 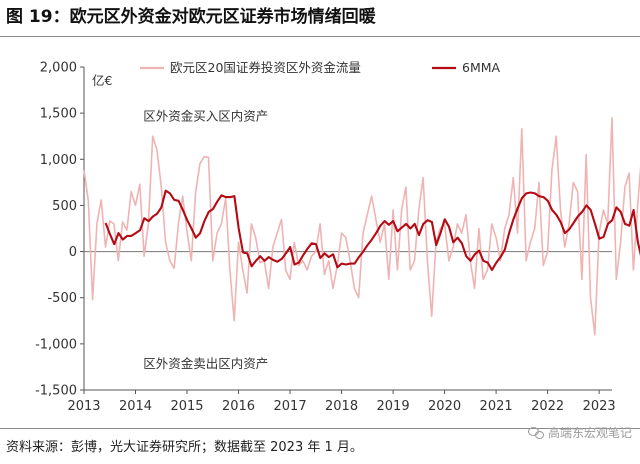 What do you see at coordinates (535, 432) in the screenshot?
I see `wechat-icon` at bounding box center [535, 432].